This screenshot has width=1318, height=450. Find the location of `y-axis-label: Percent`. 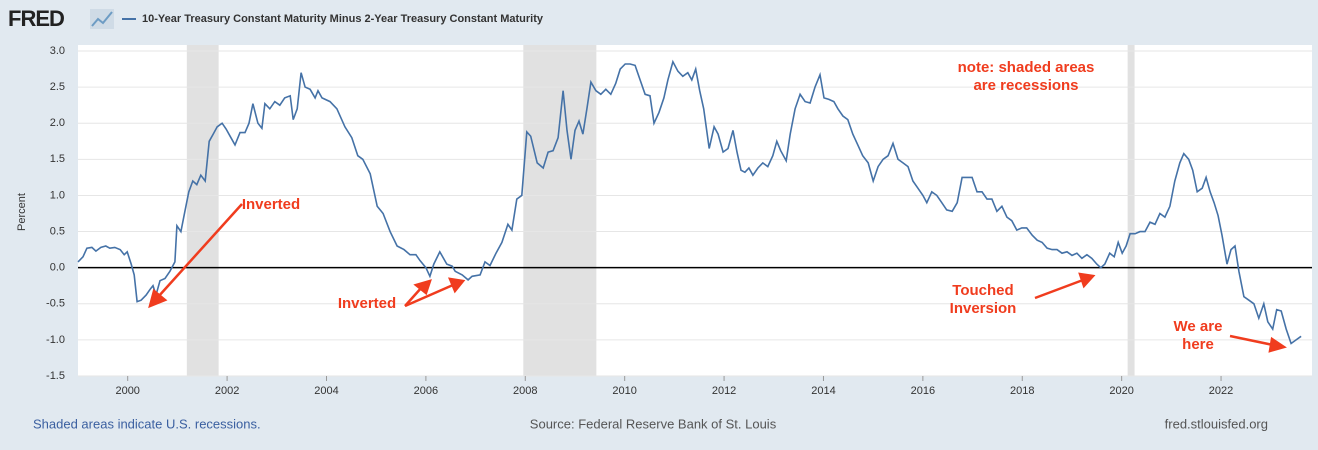

y-axis-label: Percent is located at coordinates (22, 212).